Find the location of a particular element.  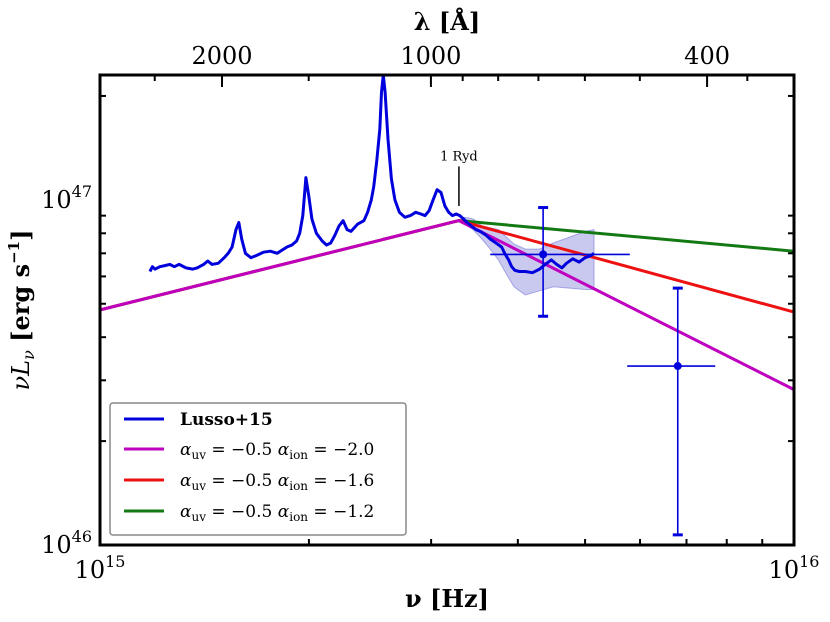

top-tick-label-2000: 2000 is located at coordinates (221, 56).